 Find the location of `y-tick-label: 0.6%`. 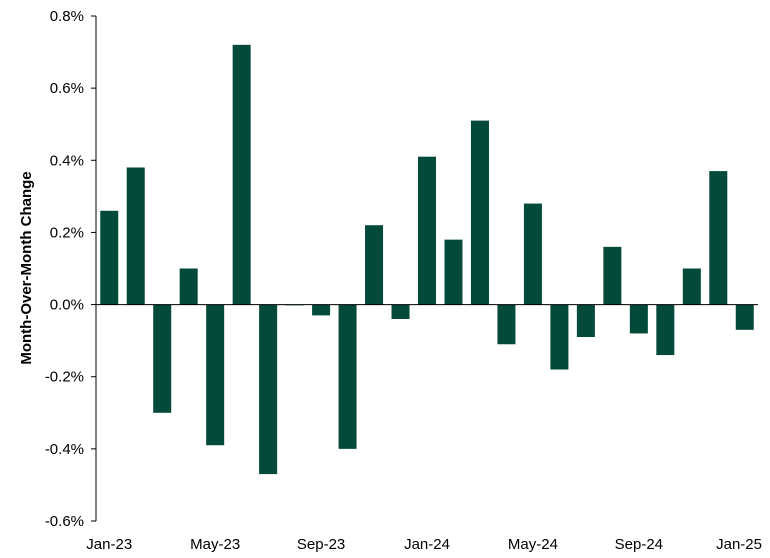

y-tick-label: 0.6% is located at coordinates (67, 88).